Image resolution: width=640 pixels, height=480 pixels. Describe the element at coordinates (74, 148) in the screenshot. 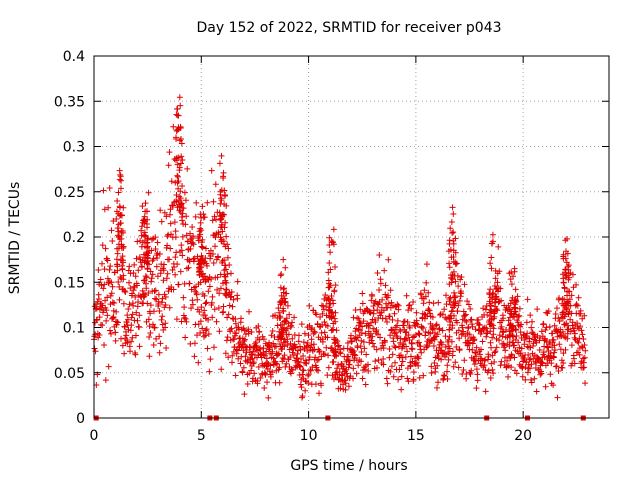

I see `y-tick-label: 0.3` at that location.